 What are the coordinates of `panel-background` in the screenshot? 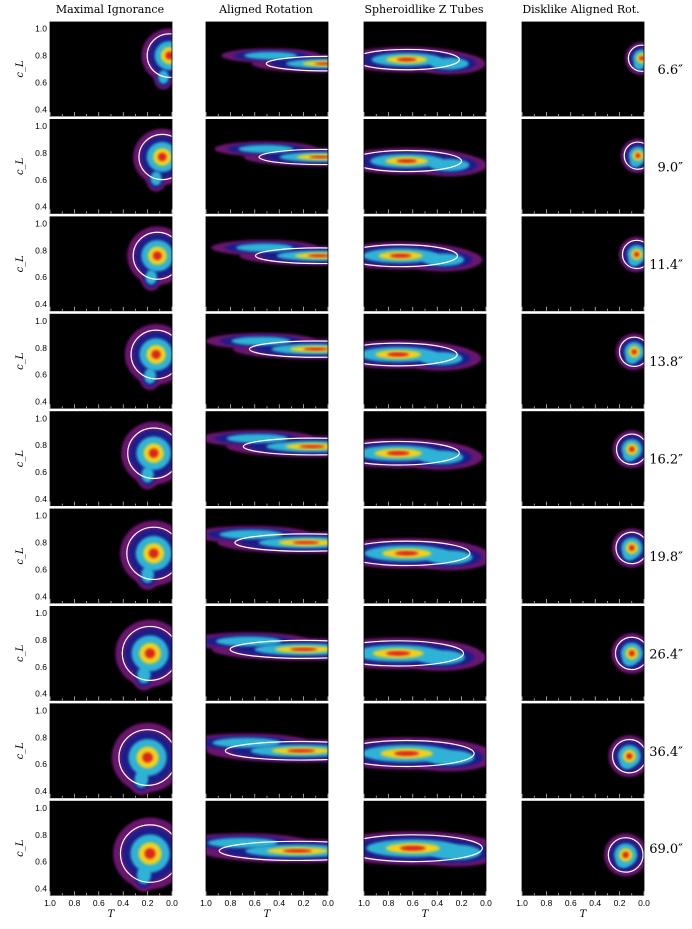 It's located at (267, 556).